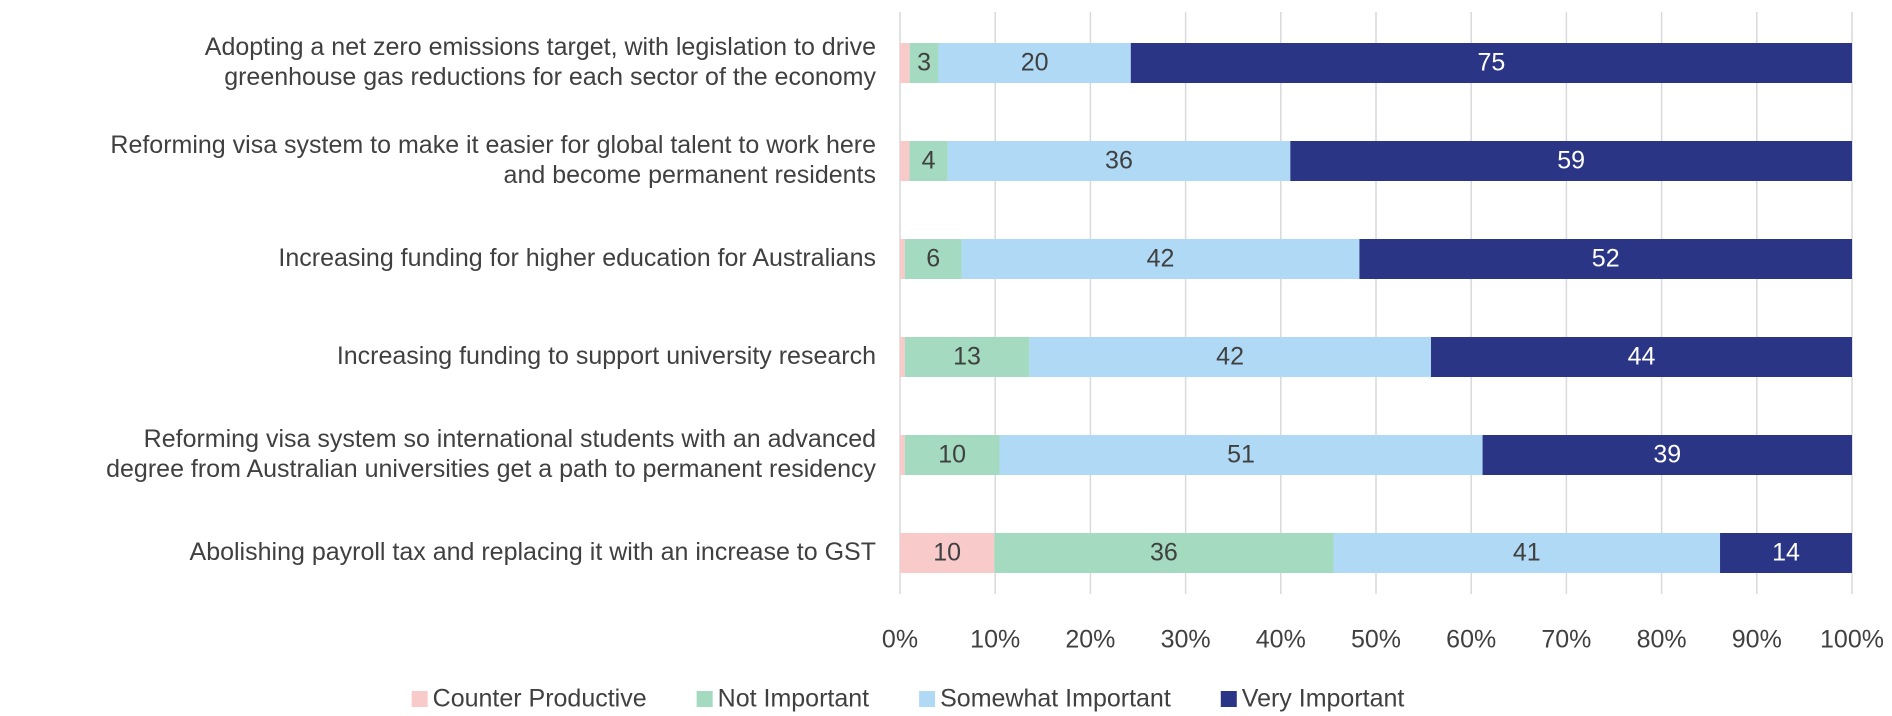  I want to click on data-label: 59, so click(1571, 161).